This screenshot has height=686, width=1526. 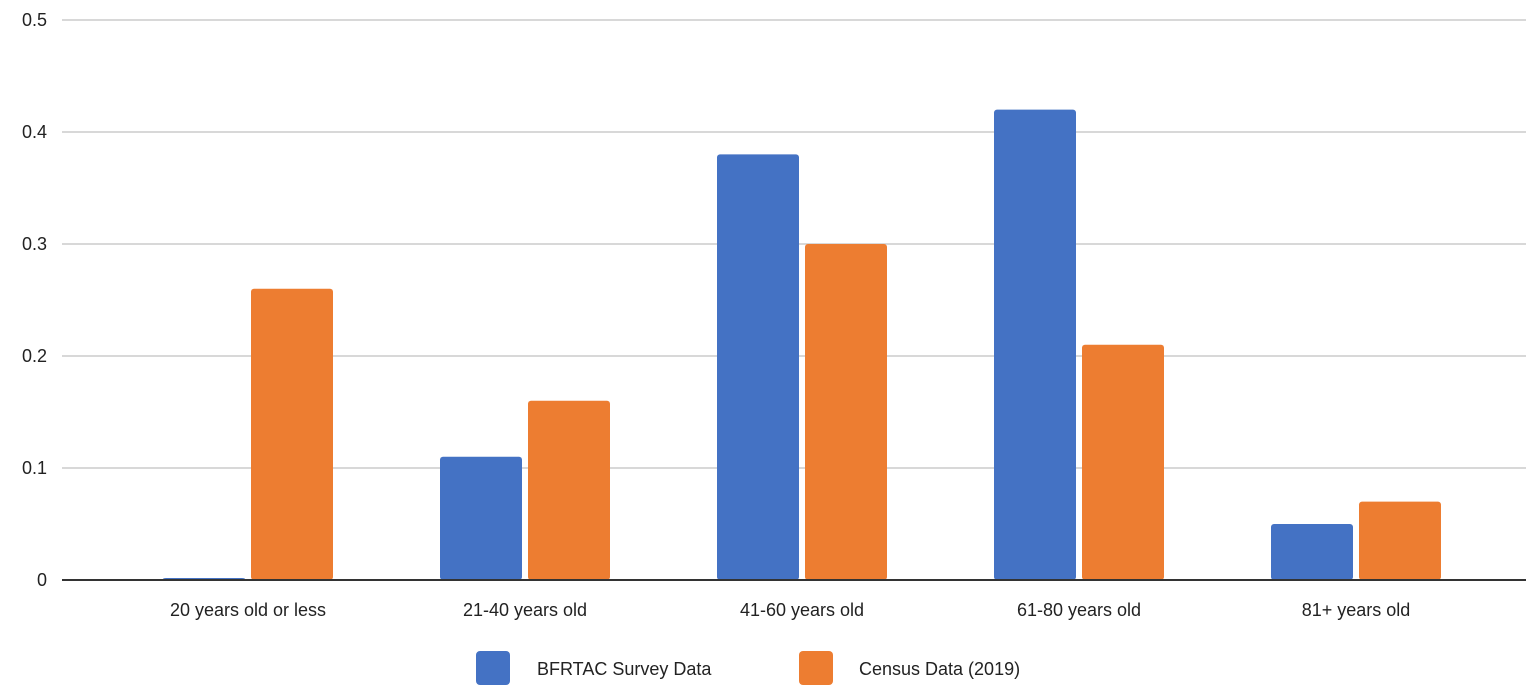 I want to click on legend-label-census: Census Data (2019), so click(x=939, y=669).